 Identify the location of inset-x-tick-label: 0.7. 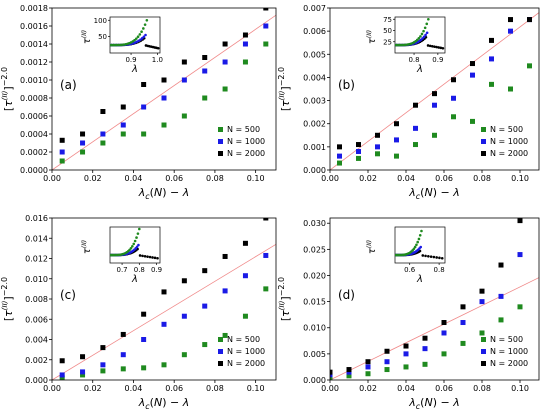
(121, 270).